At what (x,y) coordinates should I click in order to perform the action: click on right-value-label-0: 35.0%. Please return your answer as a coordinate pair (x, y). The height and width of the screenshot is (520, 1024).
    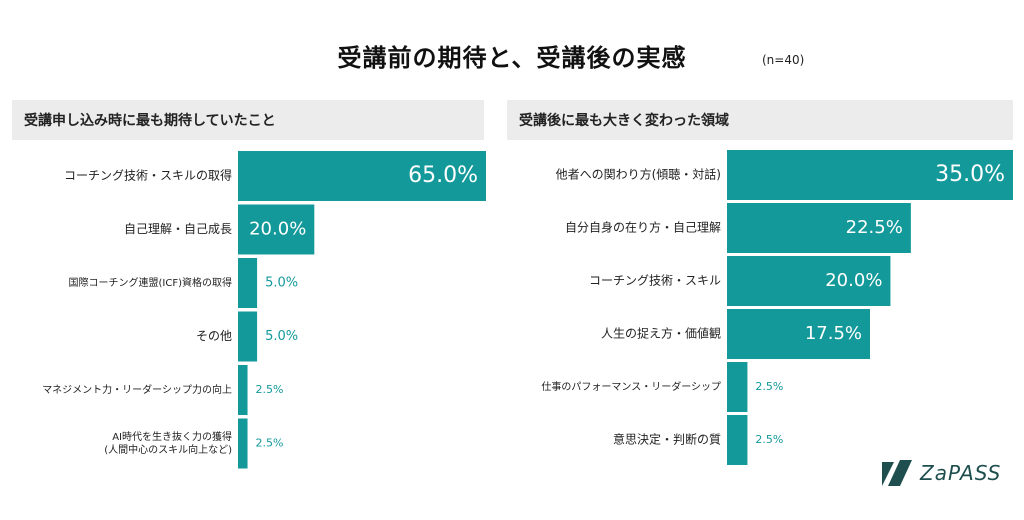
    Looking at the image, I should click on (970, 174).